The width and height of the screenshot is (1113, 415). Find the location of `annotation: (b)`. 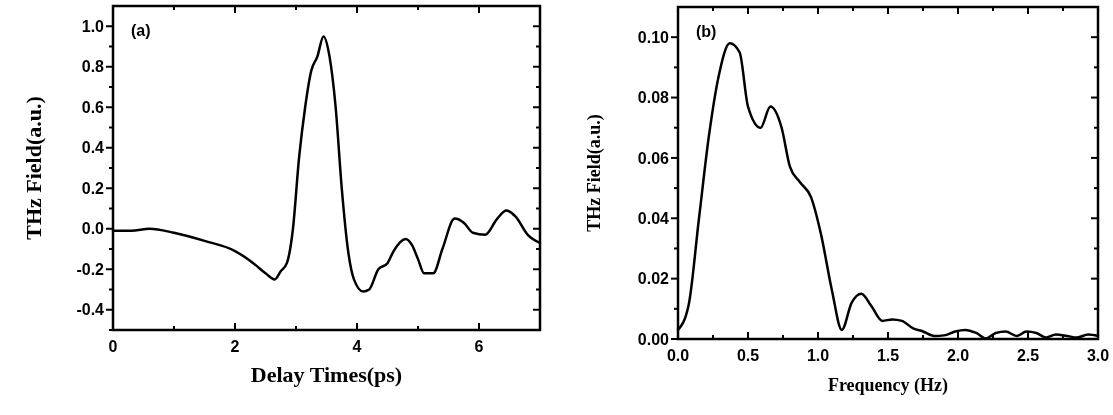

annotation: (b) is located at coordinates (706, 31).